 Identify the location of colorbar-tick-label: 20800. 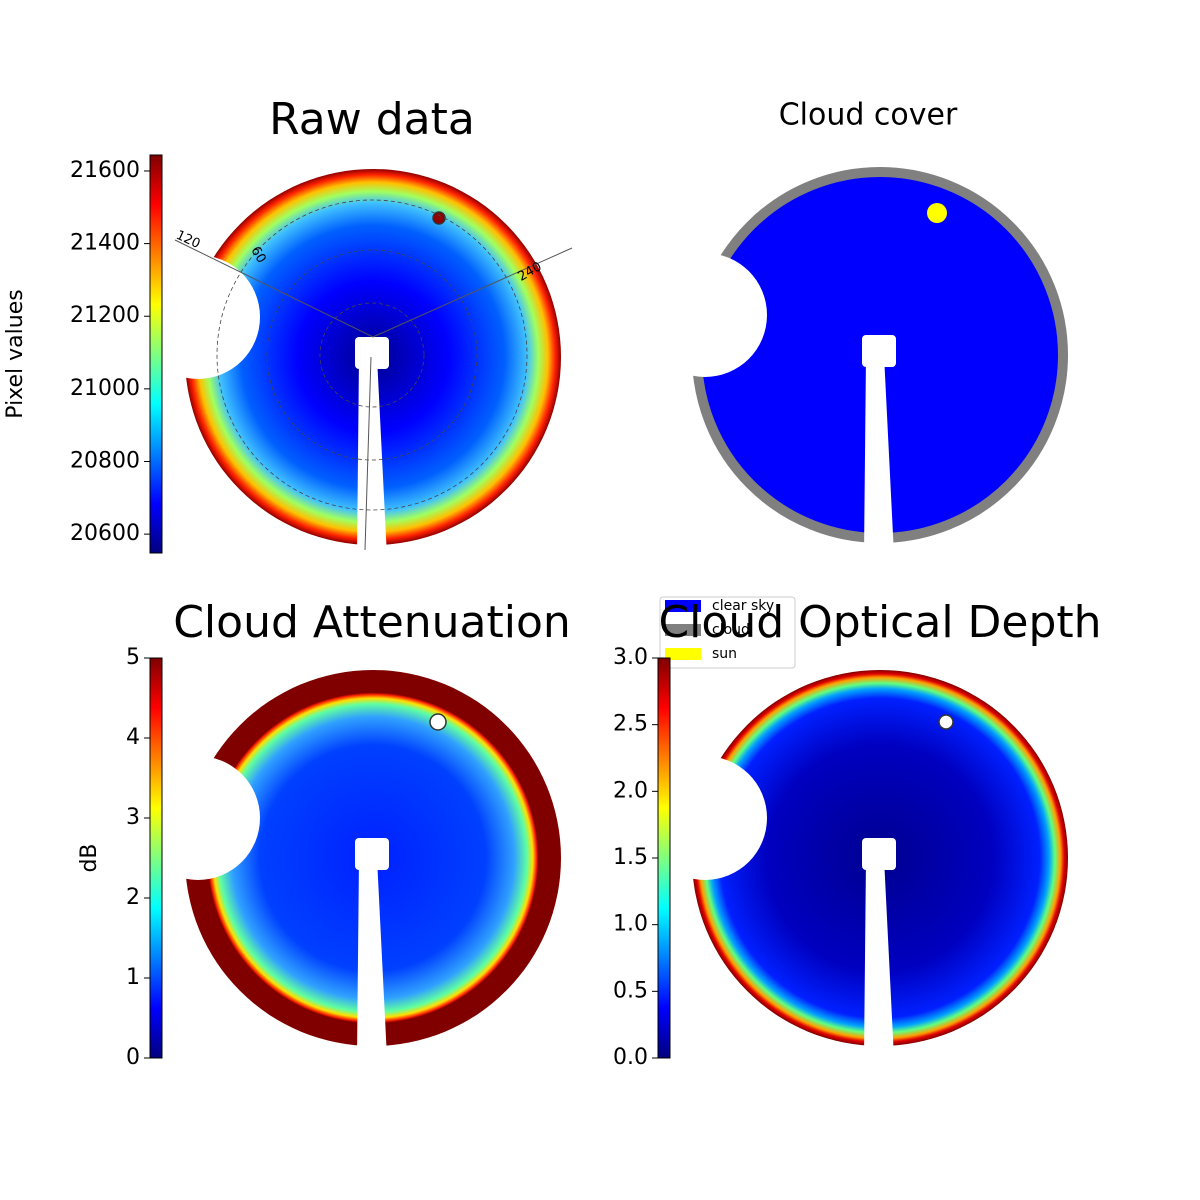
(105, 460).